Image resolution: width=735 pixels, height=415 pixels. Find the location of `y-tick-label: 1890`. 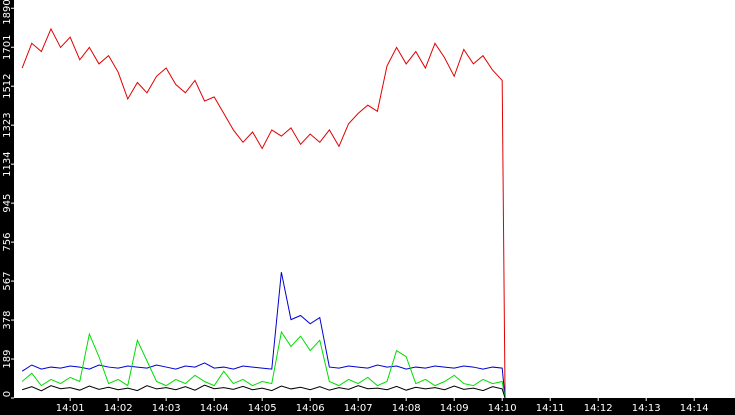

y-tick-label: 1890 is located at coordinates (7, 12).